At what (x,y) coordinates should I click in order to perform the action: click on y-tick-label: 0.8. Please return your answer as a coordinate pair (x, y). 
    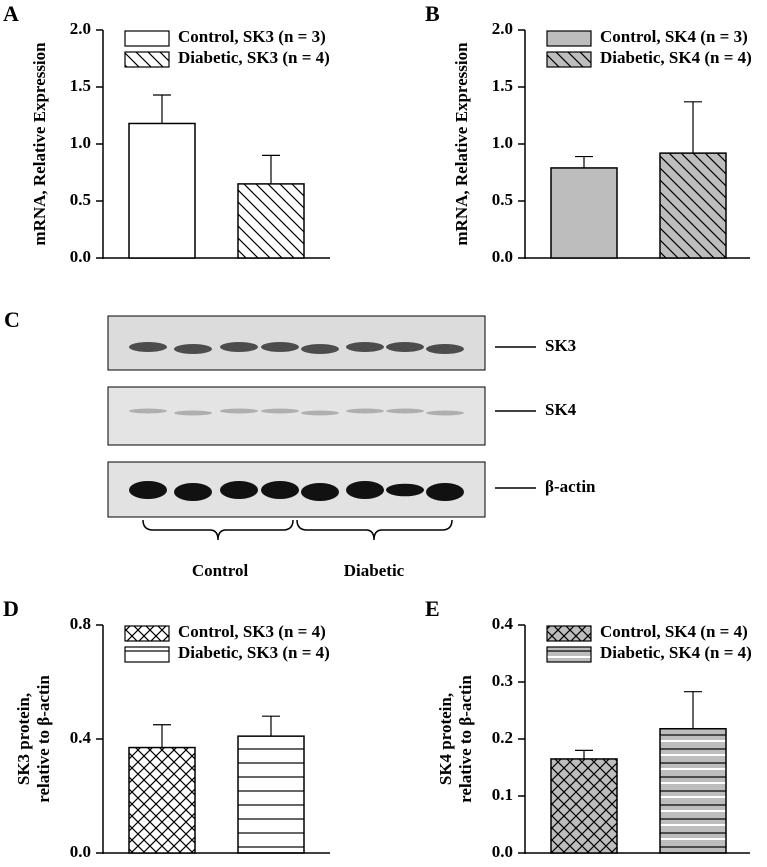
    Looking at the image, I should click on (80, 623).